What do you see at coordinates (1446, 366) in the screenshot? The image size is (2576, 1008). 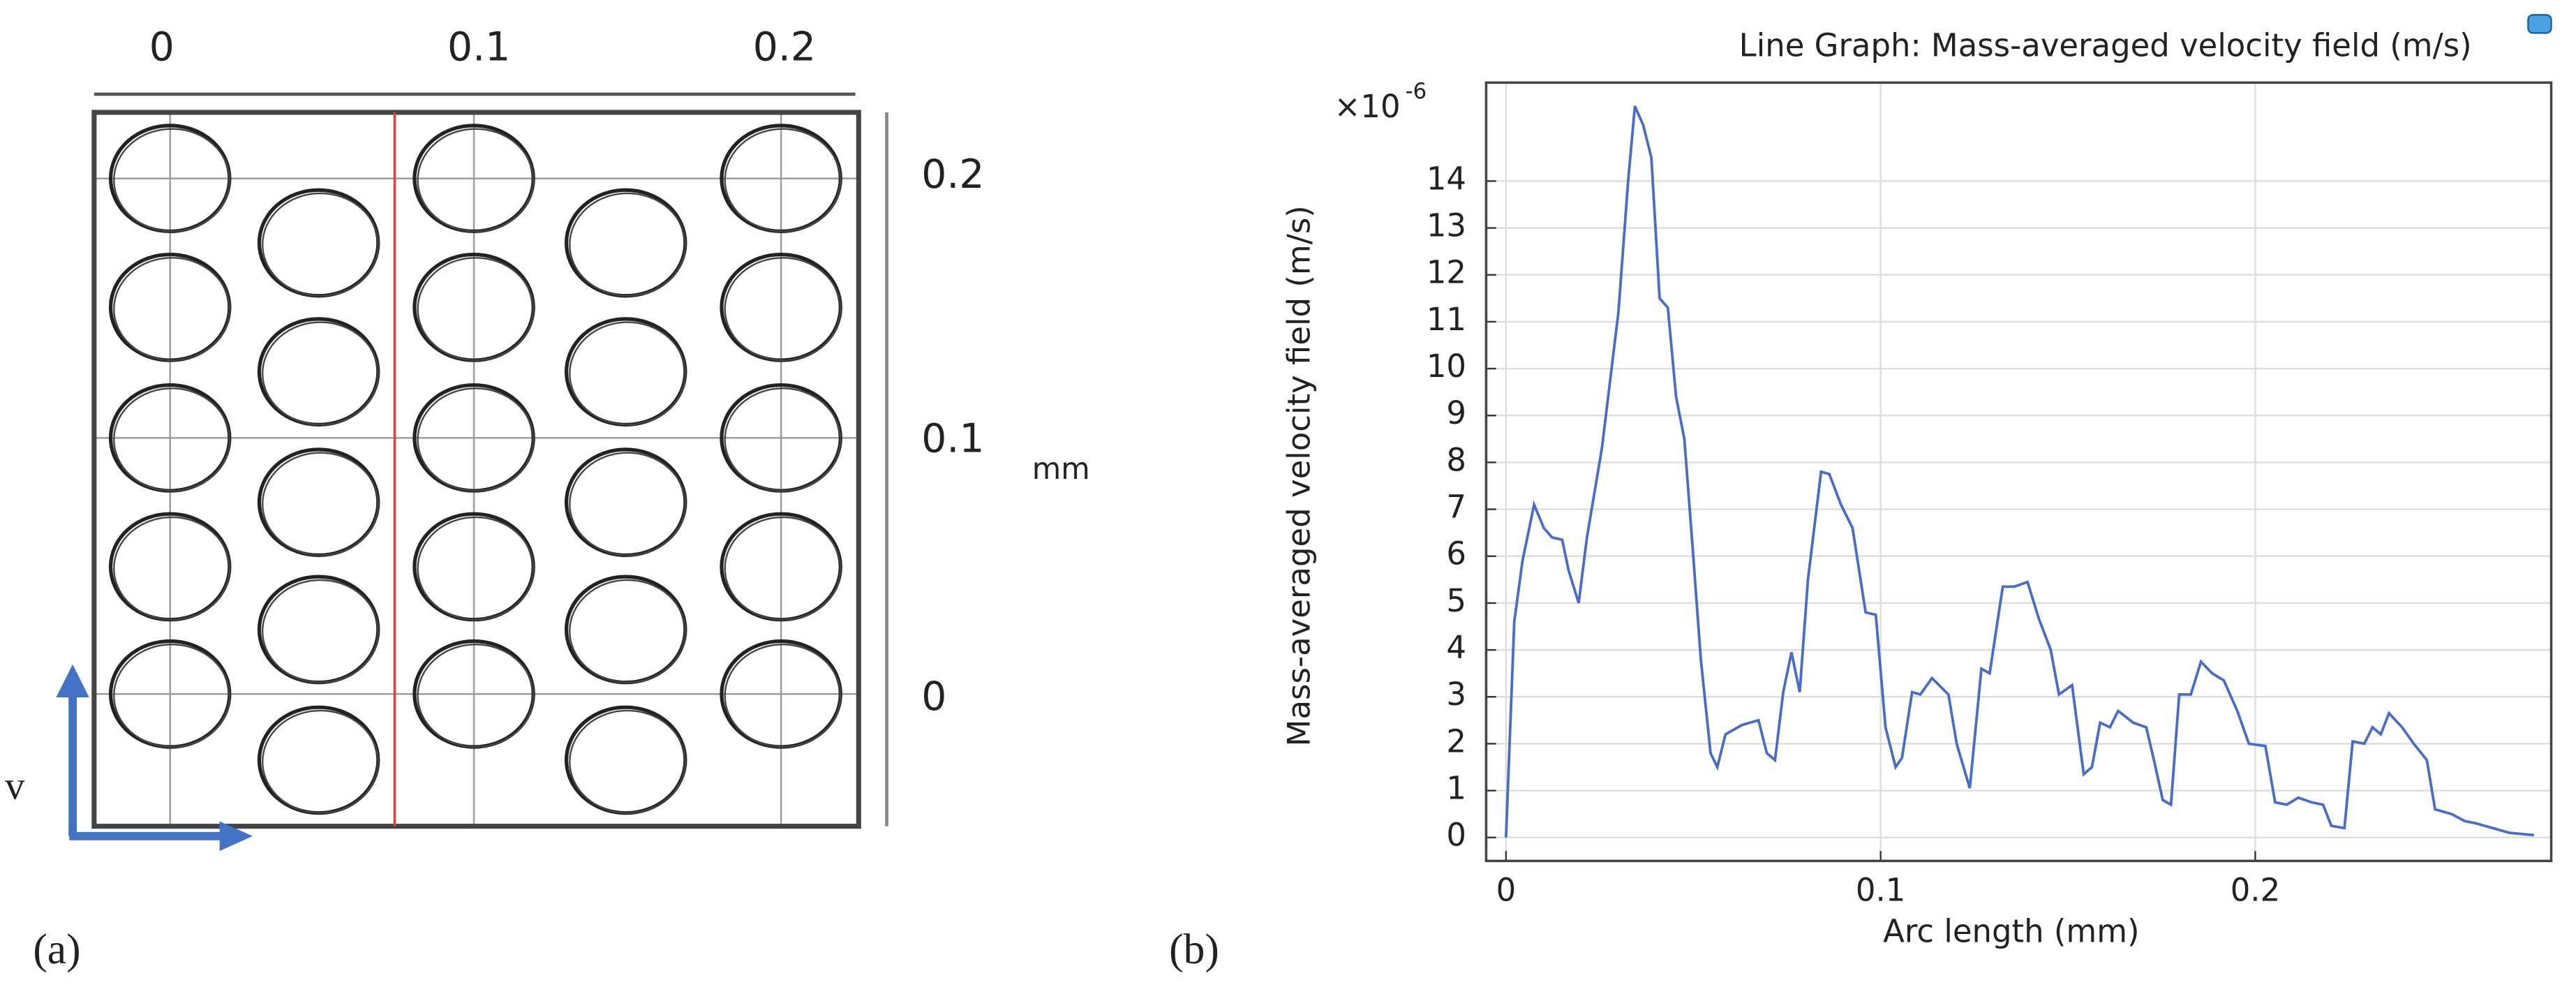 I see `y-tick-label: 10` at bounding box center [1446, 366].